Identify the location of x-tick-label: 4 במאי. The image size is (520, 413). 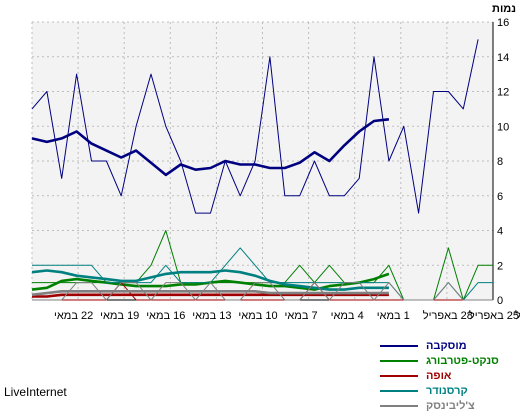
(347, 316).